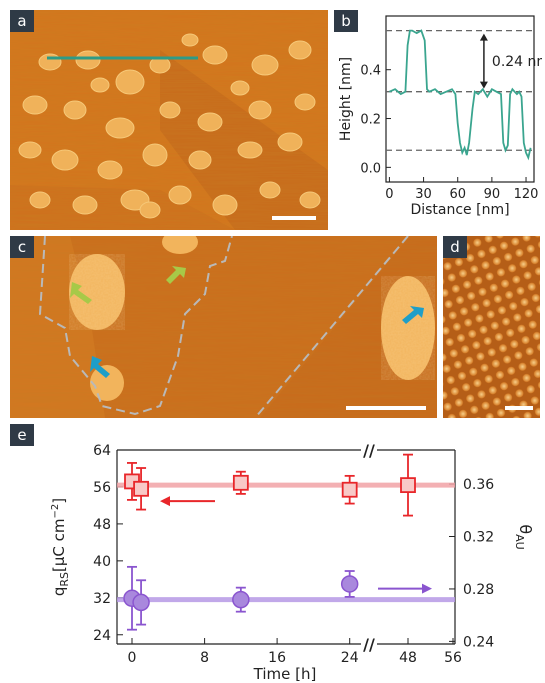 This screenshot has width=545, height=683. What do you see at coordinates (102, 562) in the screenshot?
I see `y-tick-label-left: 40` at bounding box center [102, 562].